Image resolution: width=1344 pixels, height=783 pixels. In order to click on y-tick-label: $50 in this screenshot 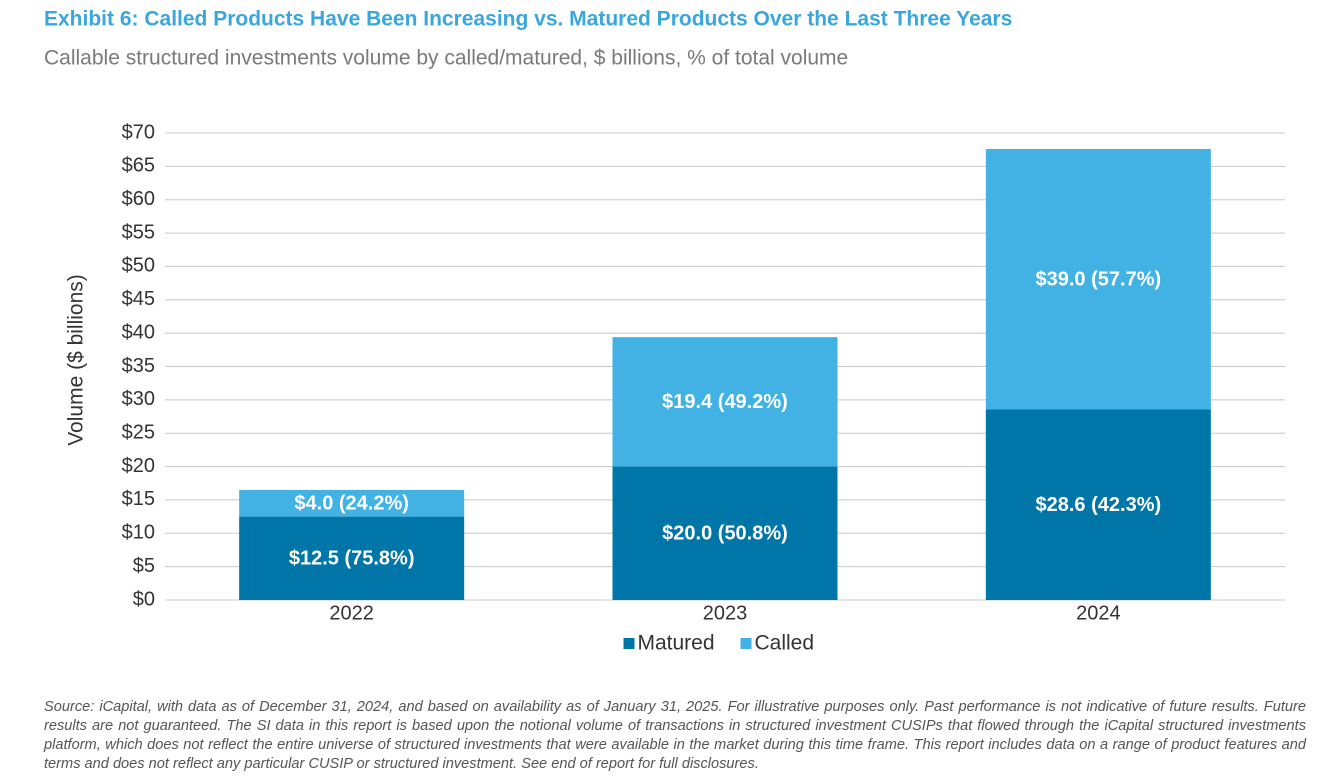, I will do `click(138, 266)`.